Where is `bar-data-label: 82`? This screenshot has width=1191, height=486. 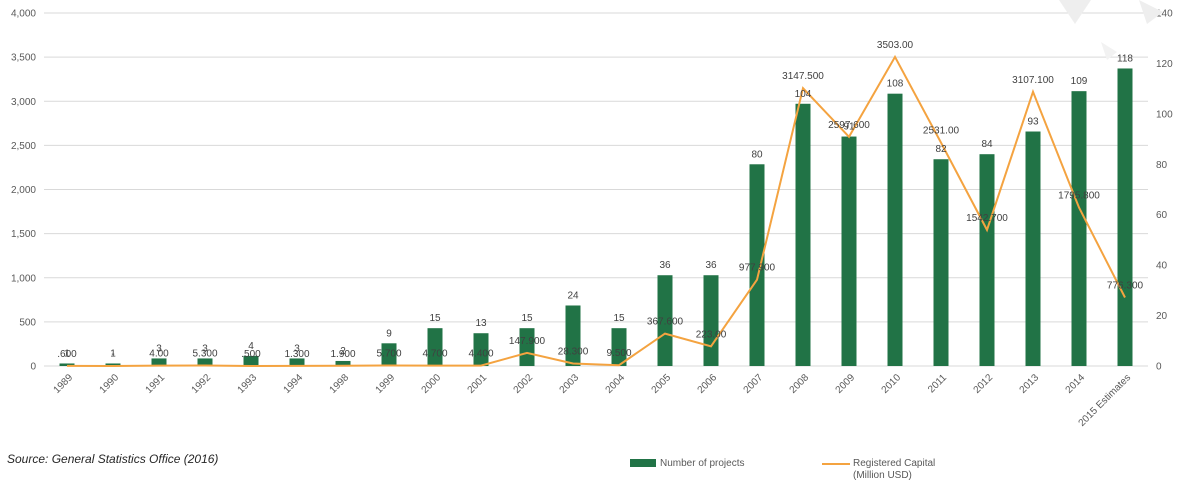
bar-data-label: 82 is located at coordinates (941, 149).